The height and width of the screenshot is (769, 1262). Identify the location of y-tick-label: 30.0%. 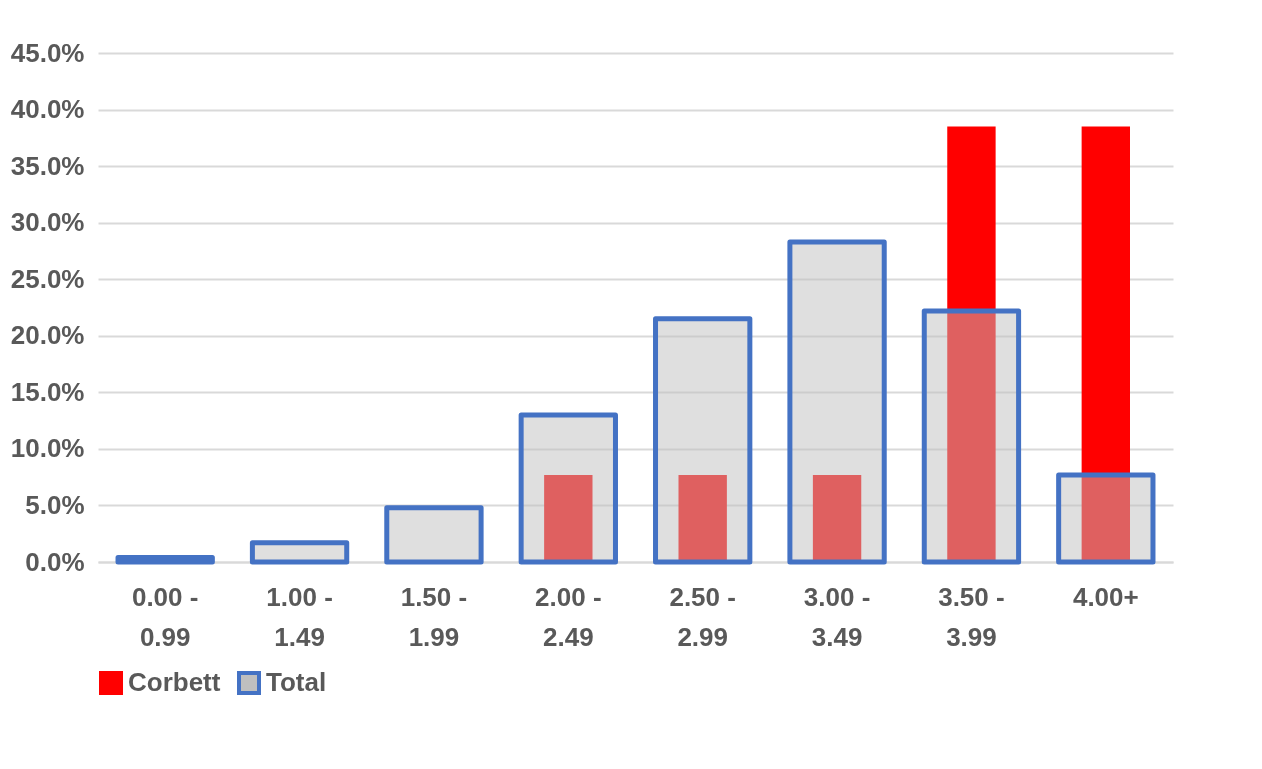
(47, 222).